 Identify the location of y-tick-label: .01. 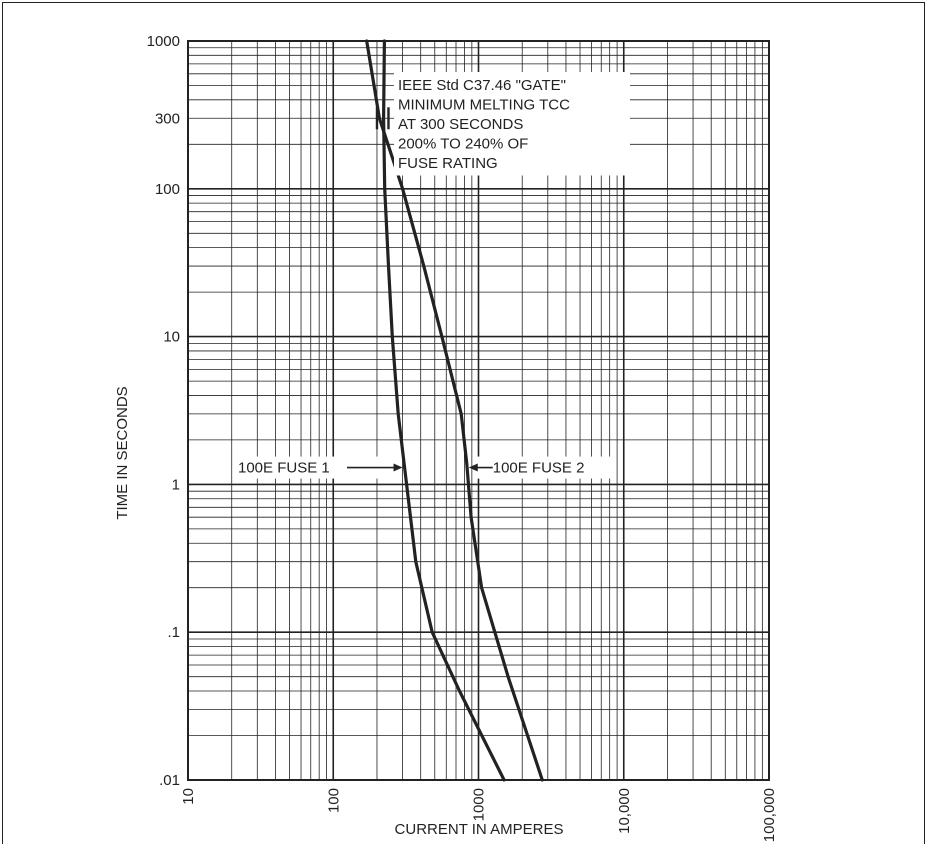
(169, 780).